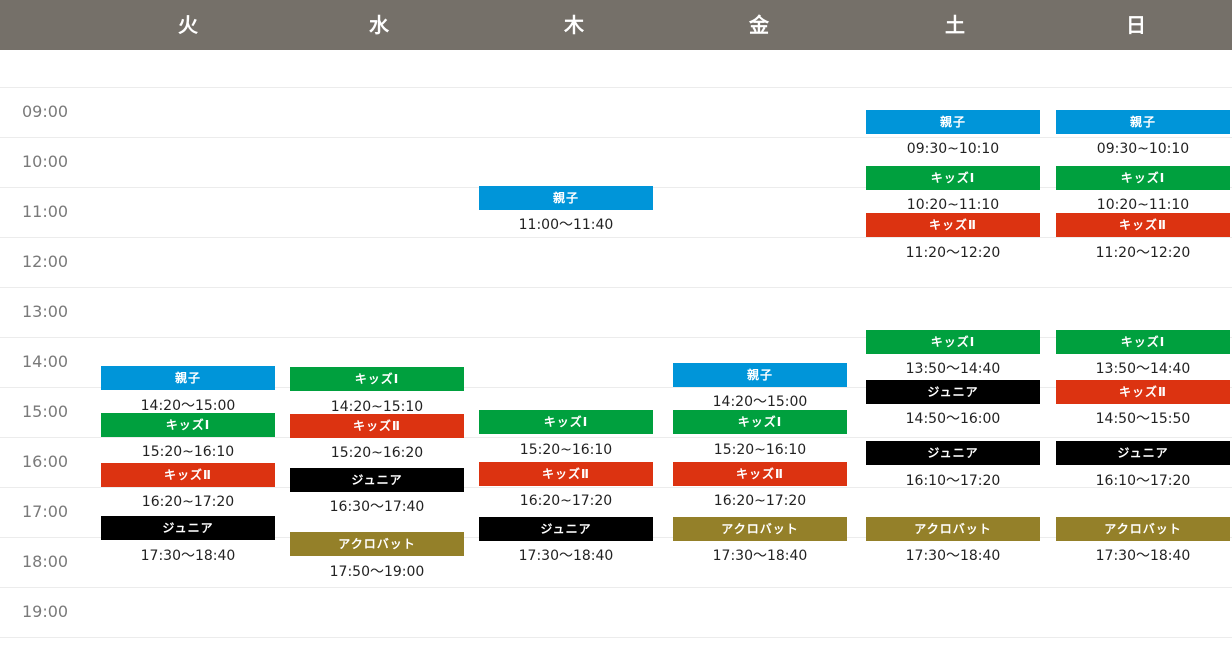 The width and height of the screenshot is (1232, 656). What do you see at coordinates (377, 407) in the screenshot?
I see `class-time: 14:20~15:10` at bounding box center [377, 407].